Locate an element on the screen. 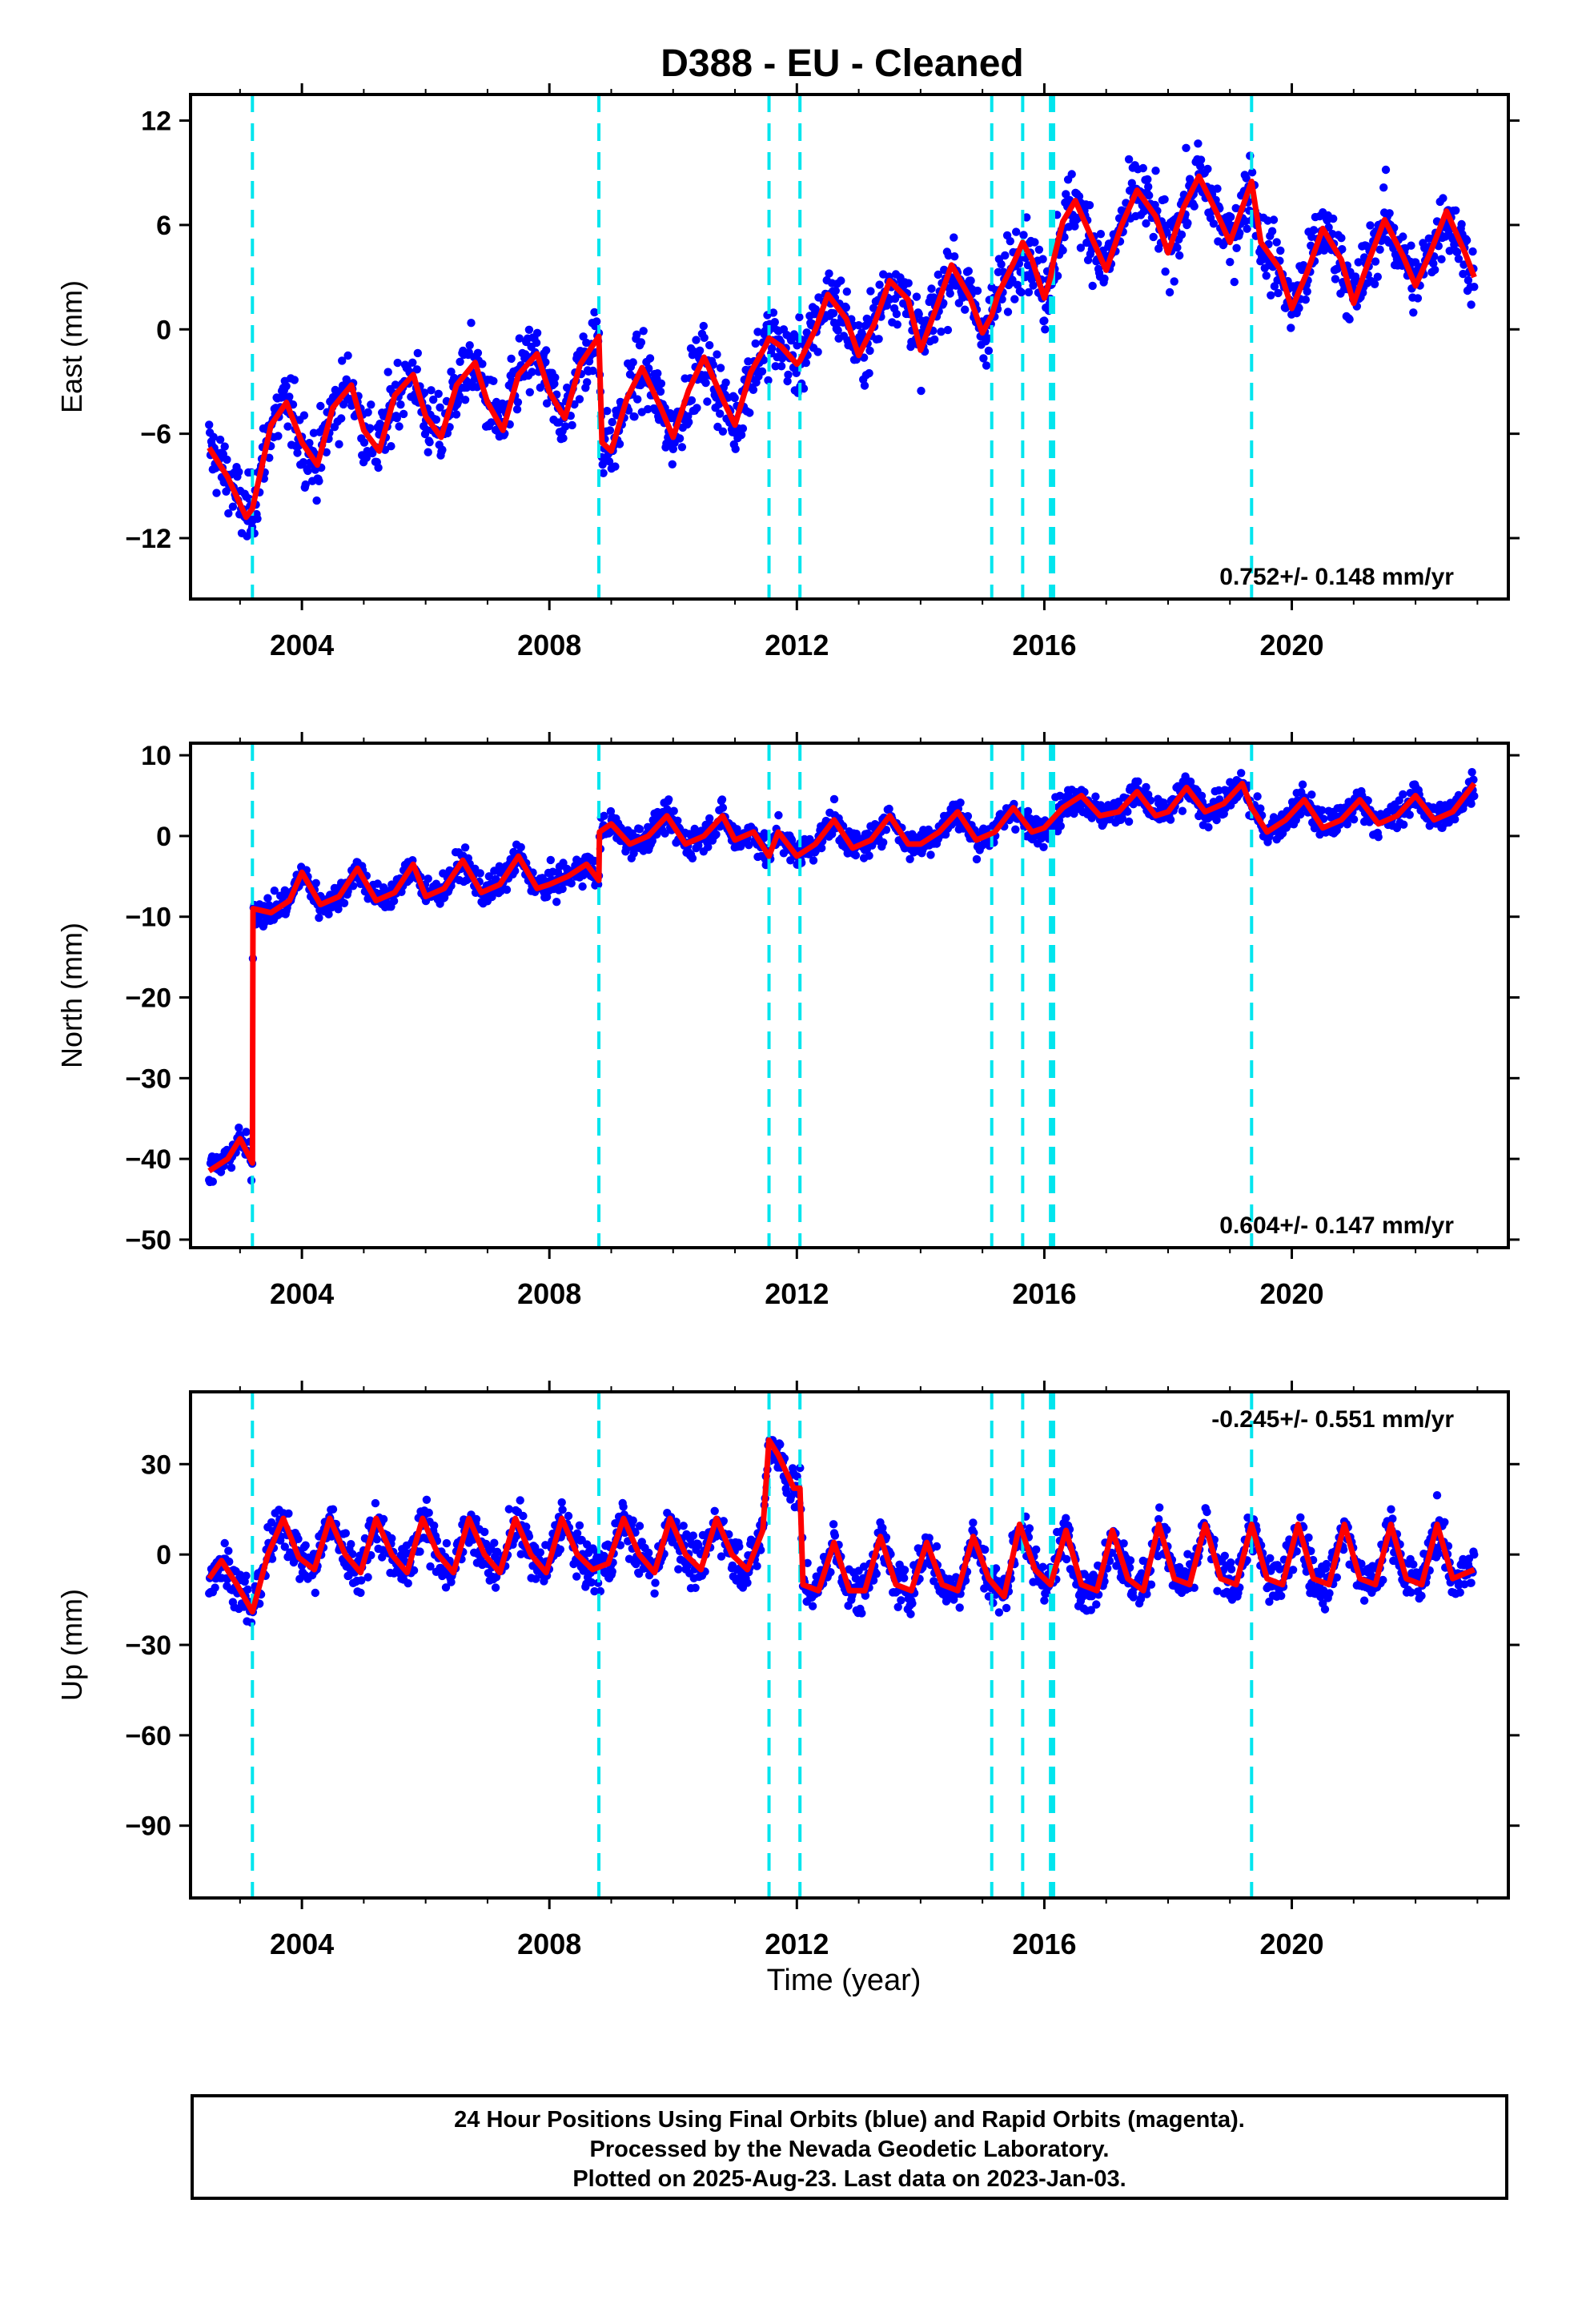  east-ytick-label: −6 is located at coordinates (155, 435).